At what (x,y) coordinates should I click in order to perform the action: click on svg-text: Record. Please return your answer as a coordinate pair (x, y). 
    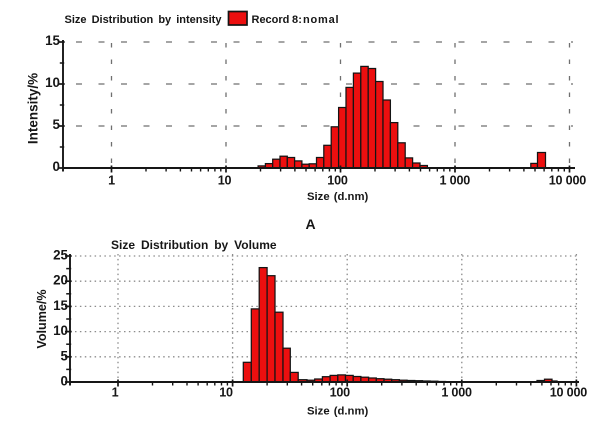
    Looking at the image, I should click on (271, 20).